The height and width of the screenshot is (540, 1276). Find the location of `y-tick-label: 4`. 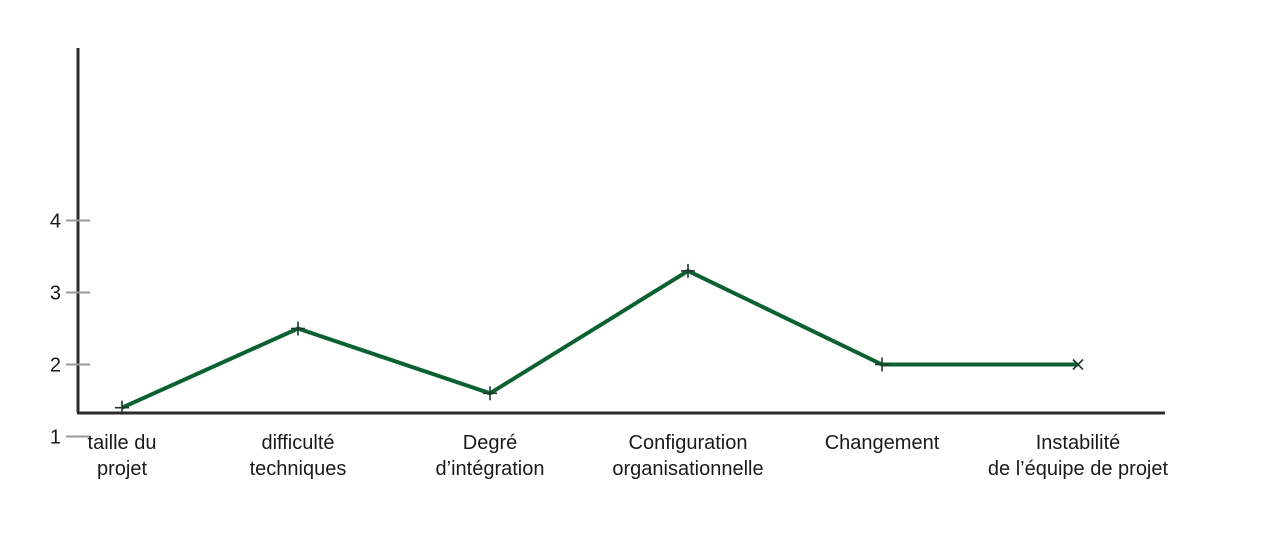

y-tick-label: 4 is located at coordinates (55, 222).